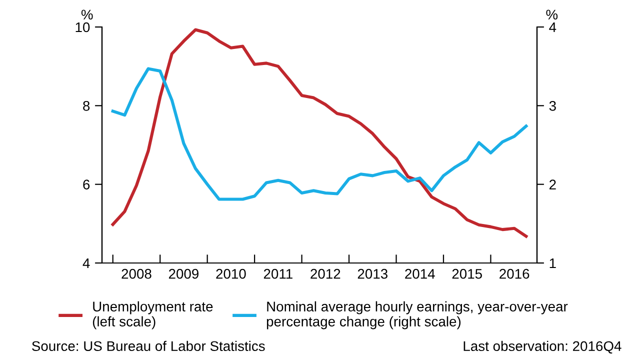 The height and width of the screenshot is (361, 628). Describe the element at coordinates (543, 347) in the screenshot. I see `text: Last observation: 2016Q4` at that location.